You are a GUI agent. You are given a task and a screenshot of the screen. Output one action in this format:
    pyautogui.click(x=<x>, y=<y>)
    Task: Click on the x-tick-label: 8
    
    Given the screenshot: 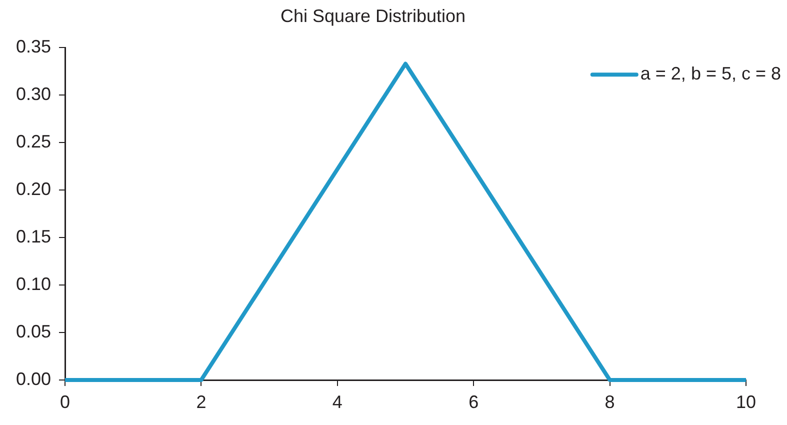 What is the action you would take?
    pyautogui.click(x=609, y=402)
    